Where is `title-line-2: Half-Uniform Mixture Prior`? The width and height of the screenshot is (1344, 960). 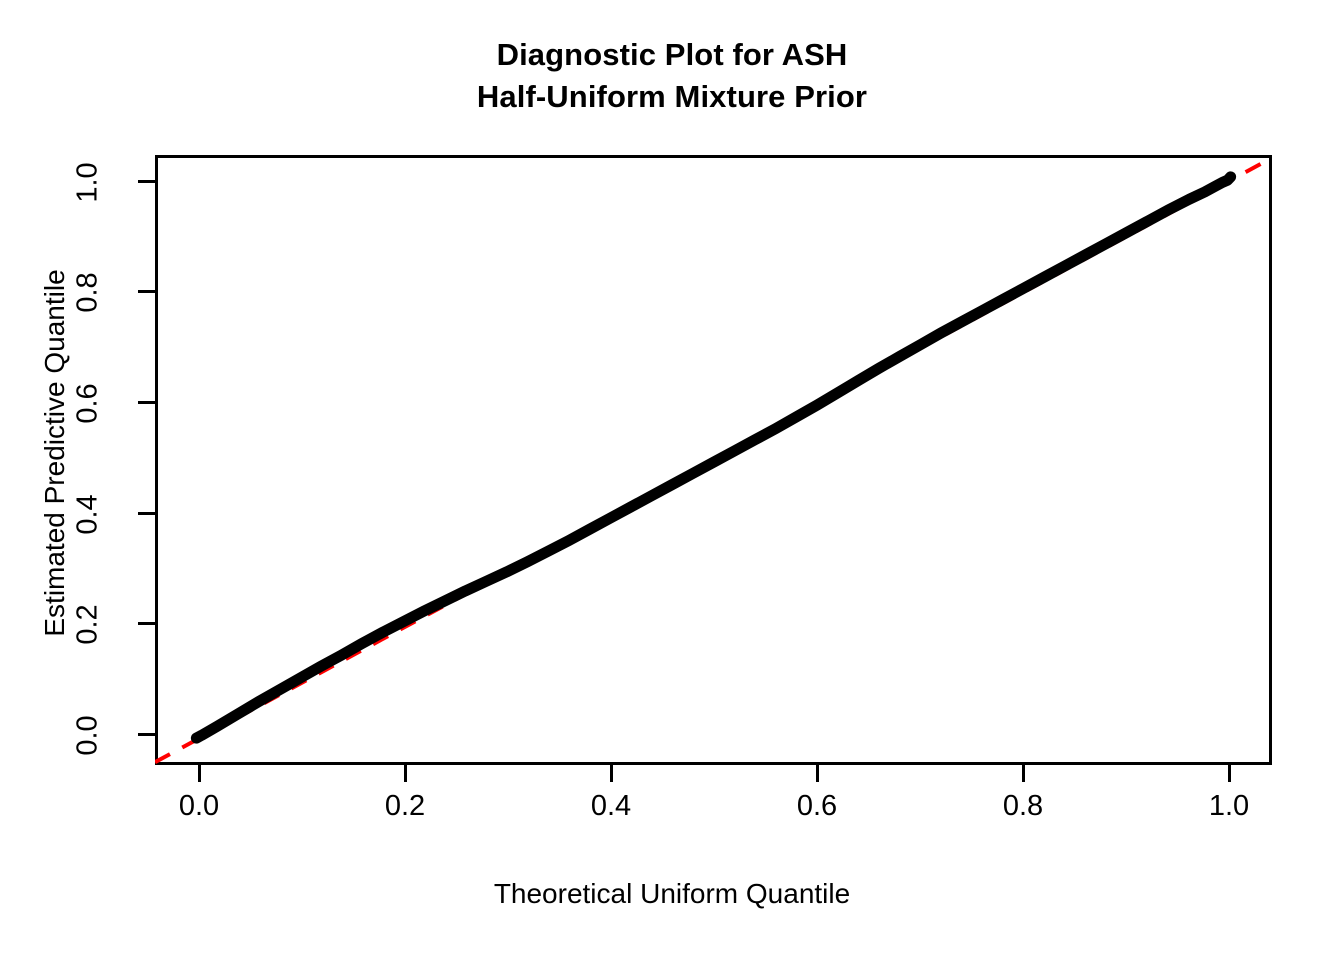
title-line-2: Half-Uniform Mixture Prior is located at coordinates (672, 96).